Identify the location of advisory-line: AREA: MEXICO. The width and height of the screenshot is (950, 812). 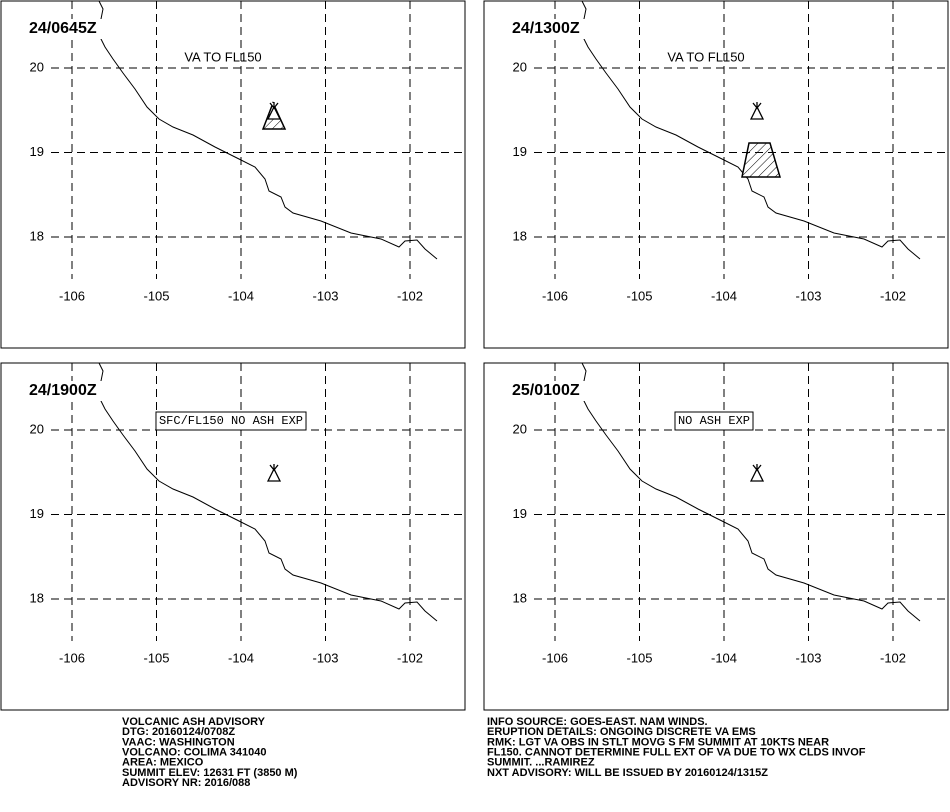
(163, 763).